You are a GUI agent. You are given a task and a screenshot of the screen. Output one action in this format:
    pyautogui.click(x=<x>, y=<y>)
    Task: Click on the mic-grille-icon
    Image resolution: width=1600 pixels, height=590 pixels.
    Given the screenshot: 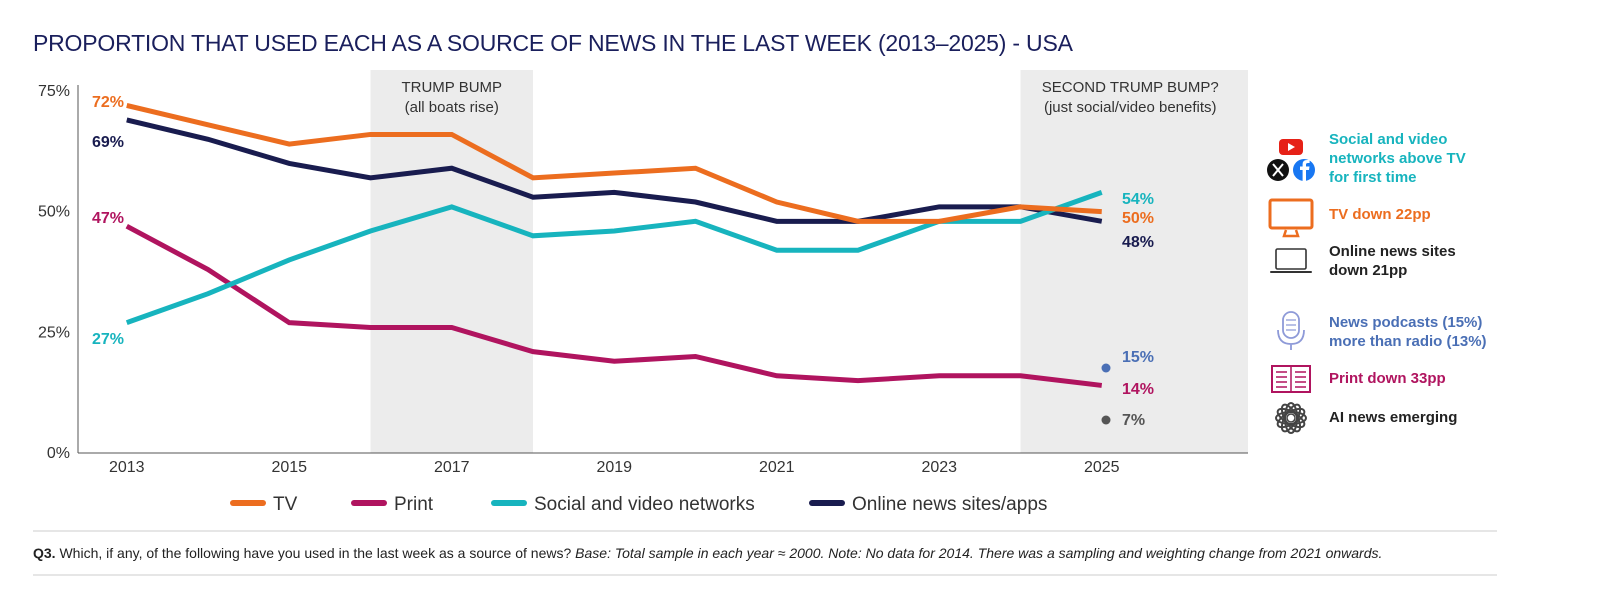 What is the action you would take?
    pyautogui.click(x=1291, y=325)
    